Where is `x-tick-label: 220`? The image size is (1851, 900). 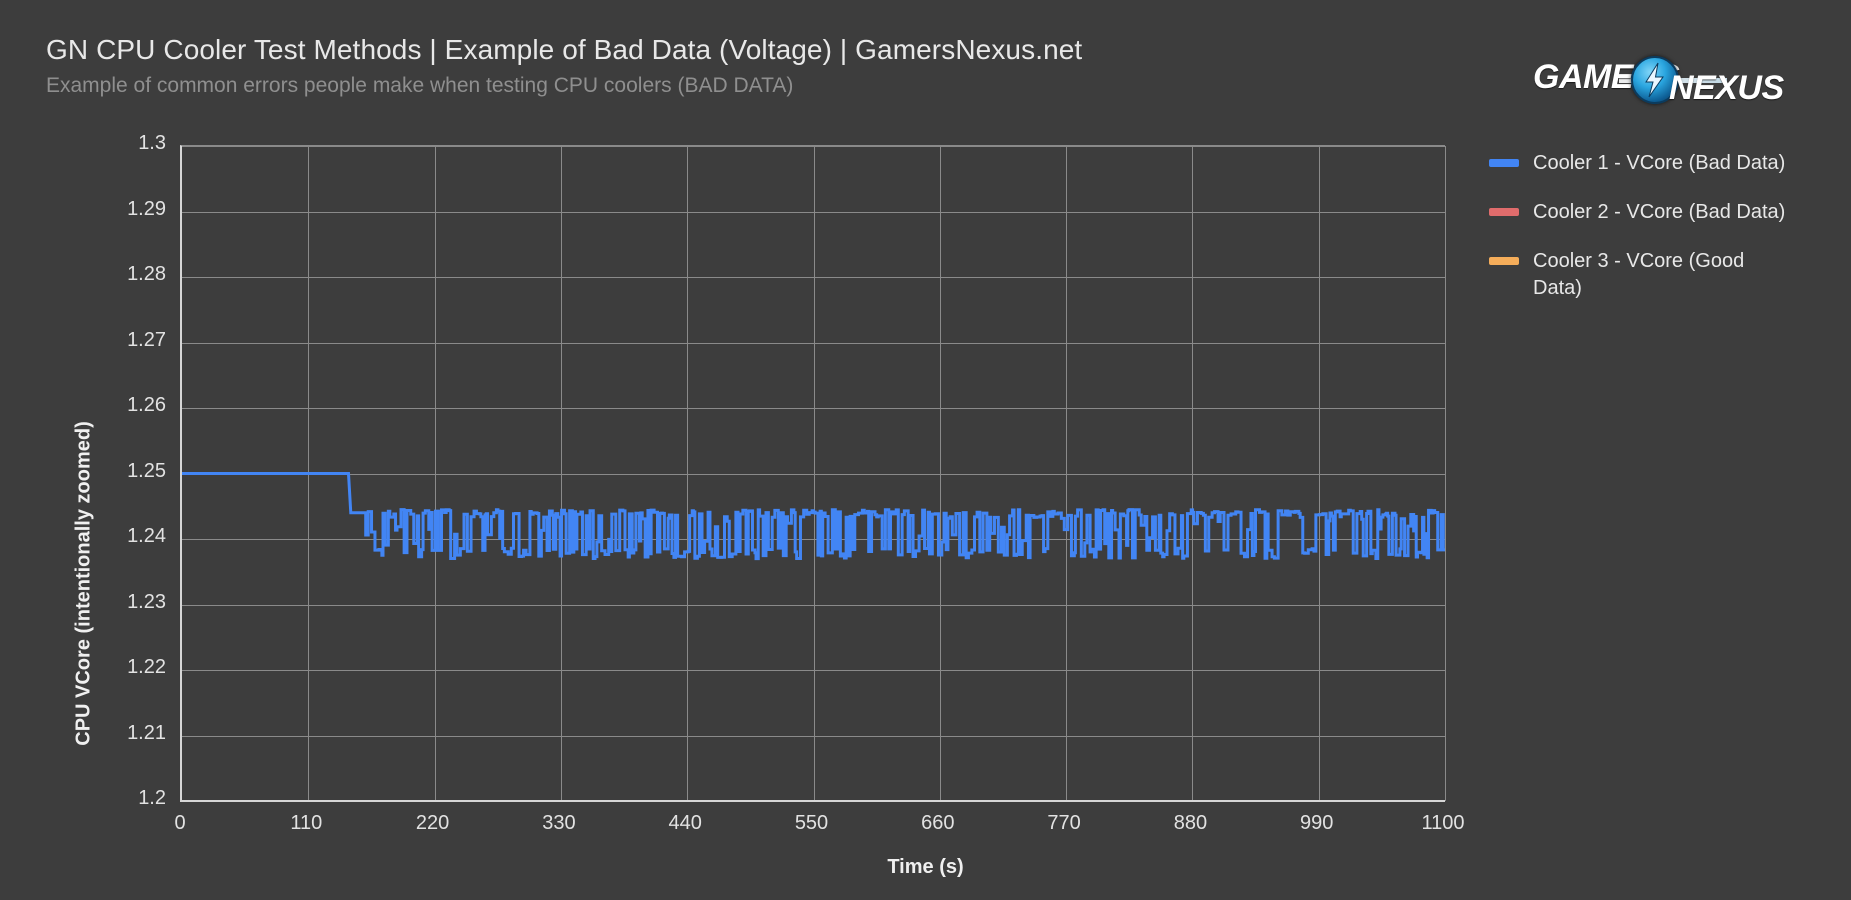
x-tick-label: 220 is located at coordinates (432, 823).